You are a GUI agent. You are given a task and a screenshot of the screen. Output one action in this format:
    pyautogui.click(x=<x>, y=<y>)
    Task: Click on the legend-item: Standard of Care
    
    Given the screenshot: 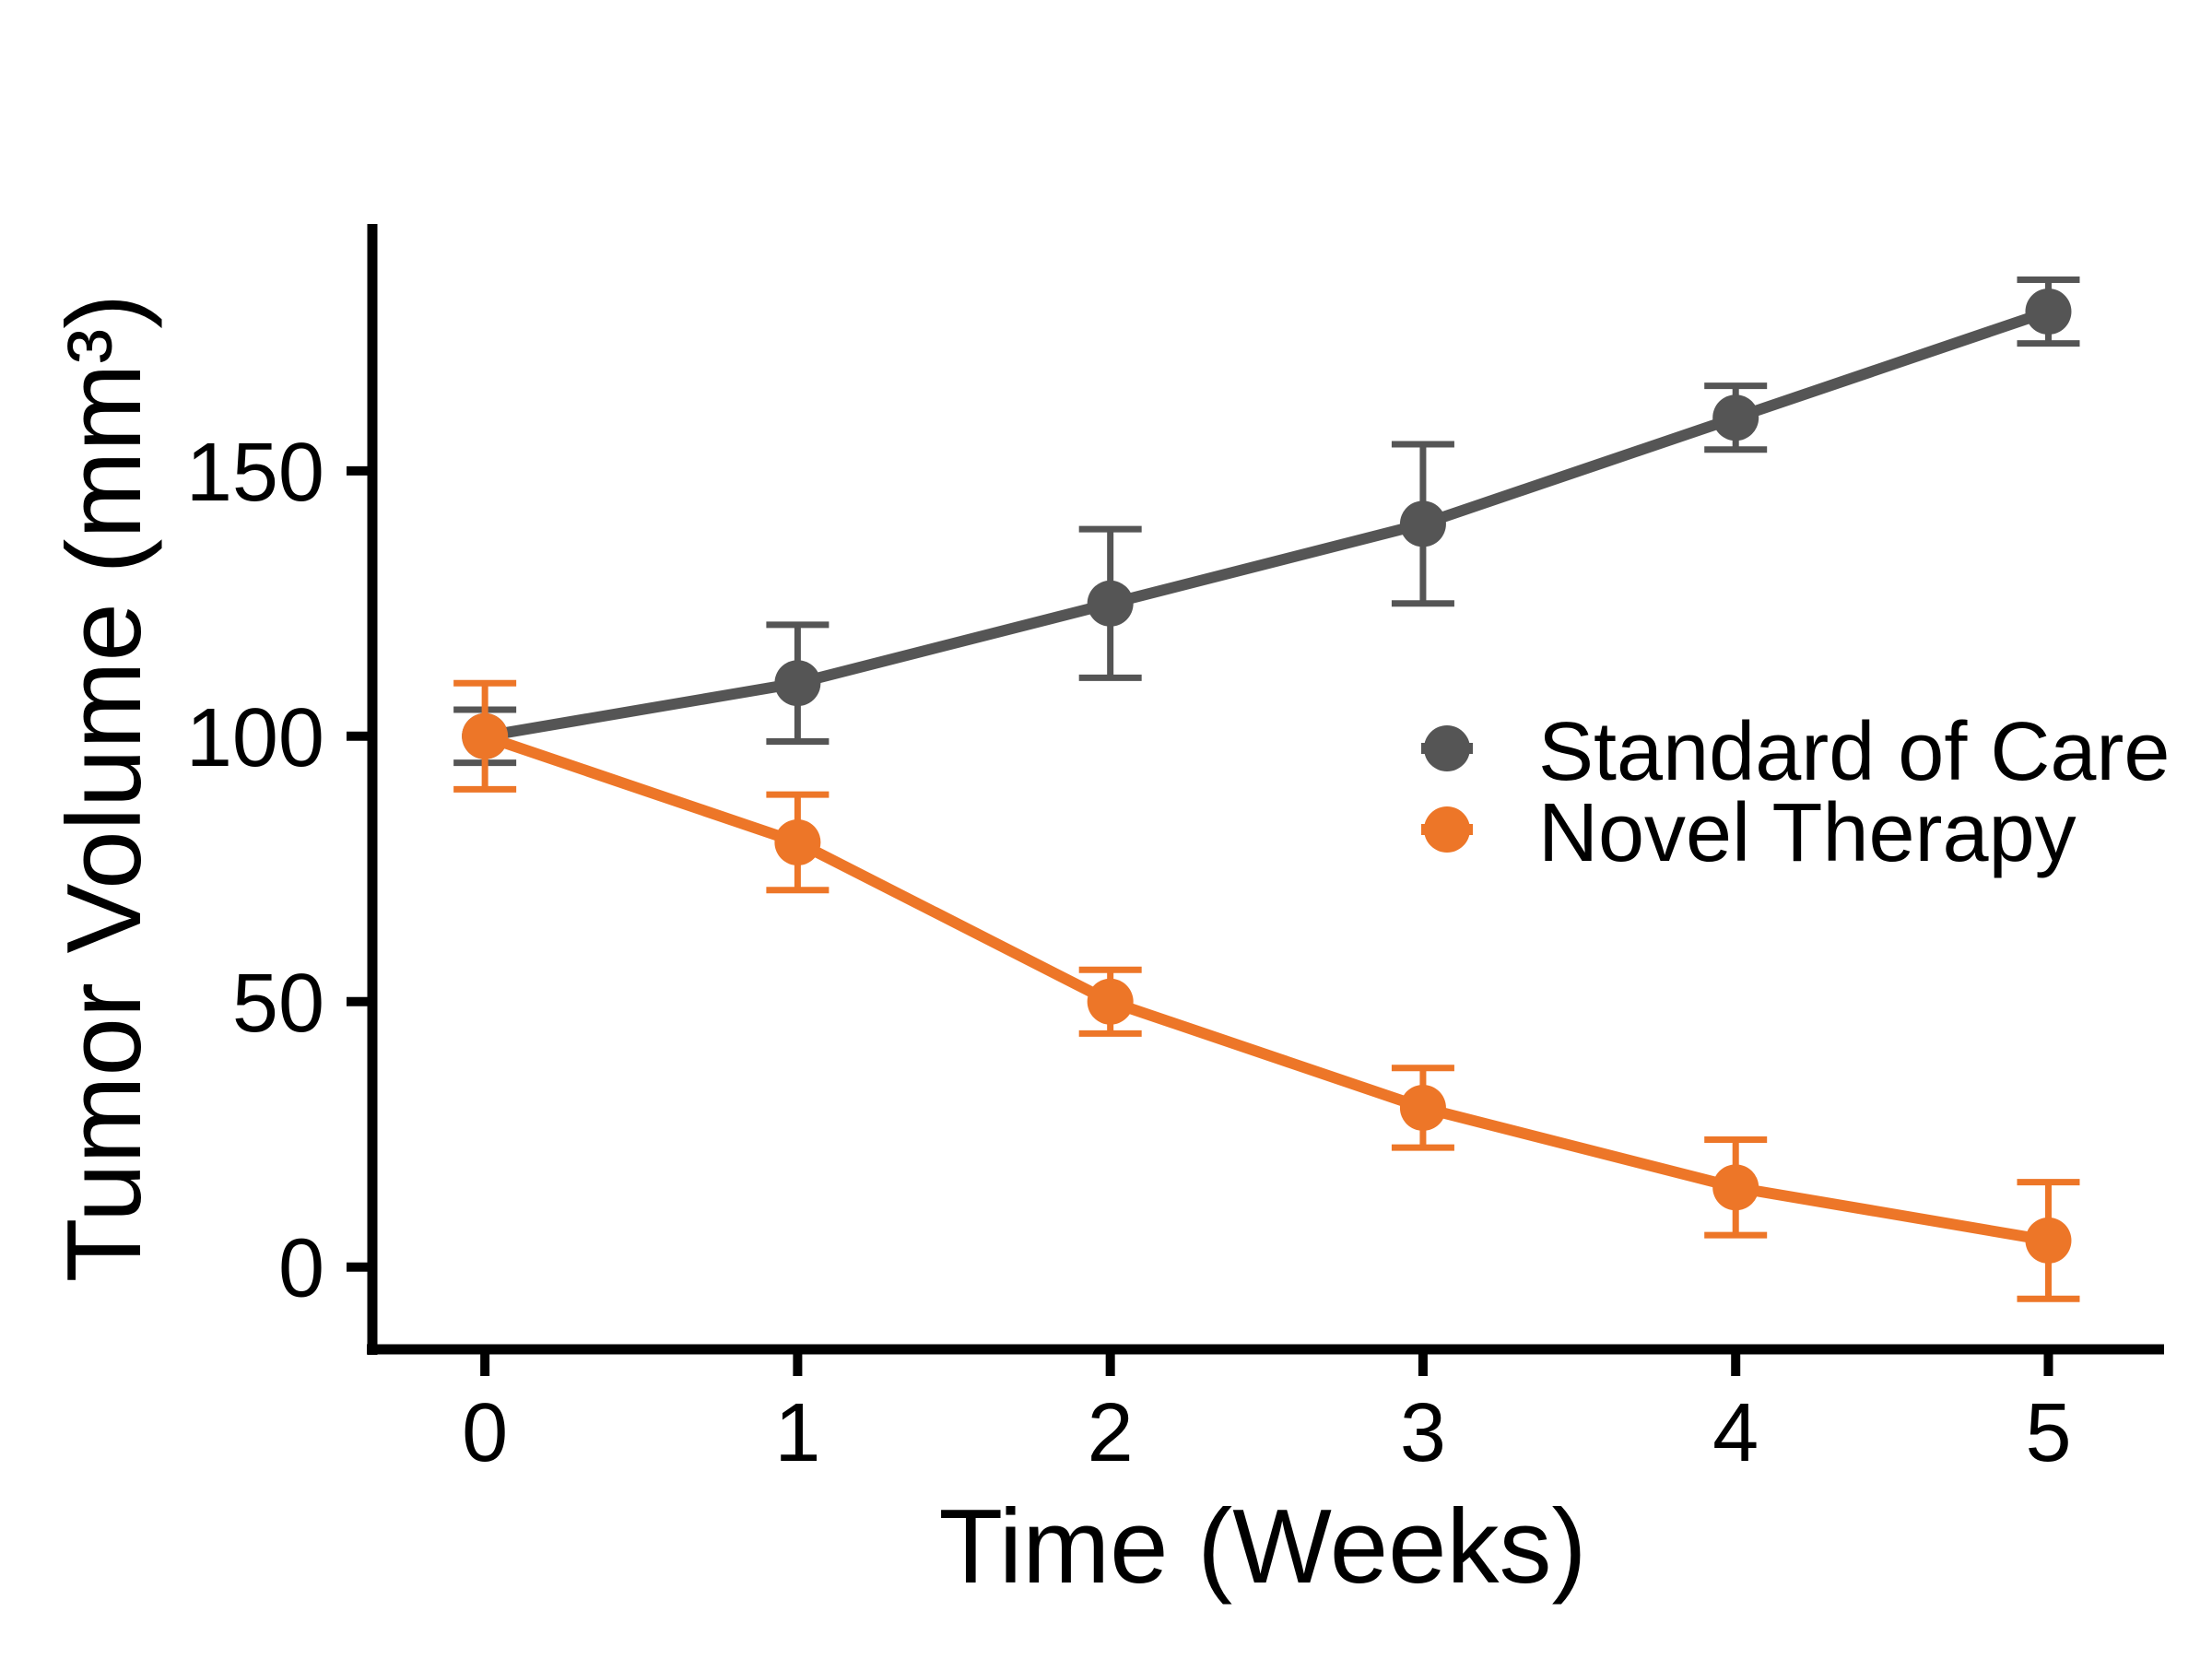 What is the action you would take?
    pyautogui.click(x=1795, y=752)
    